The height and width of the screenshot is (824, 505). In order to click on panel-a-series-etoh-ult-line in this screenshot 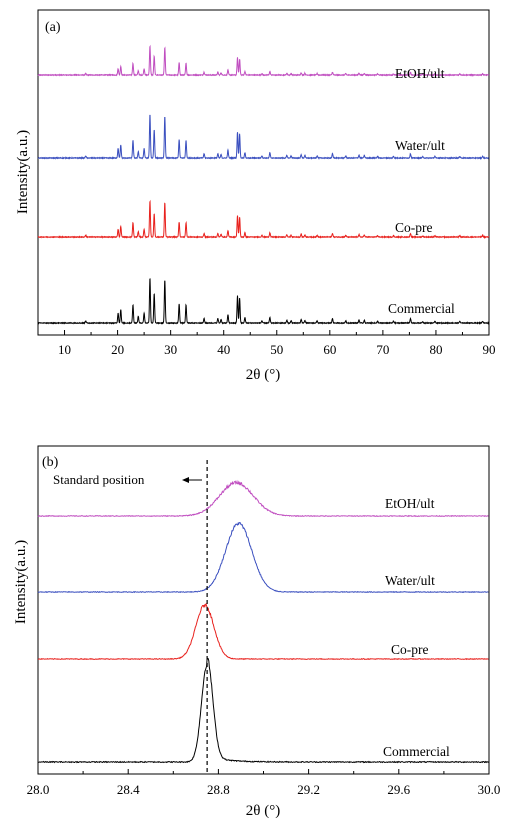, I will do `click(263, 60)`.